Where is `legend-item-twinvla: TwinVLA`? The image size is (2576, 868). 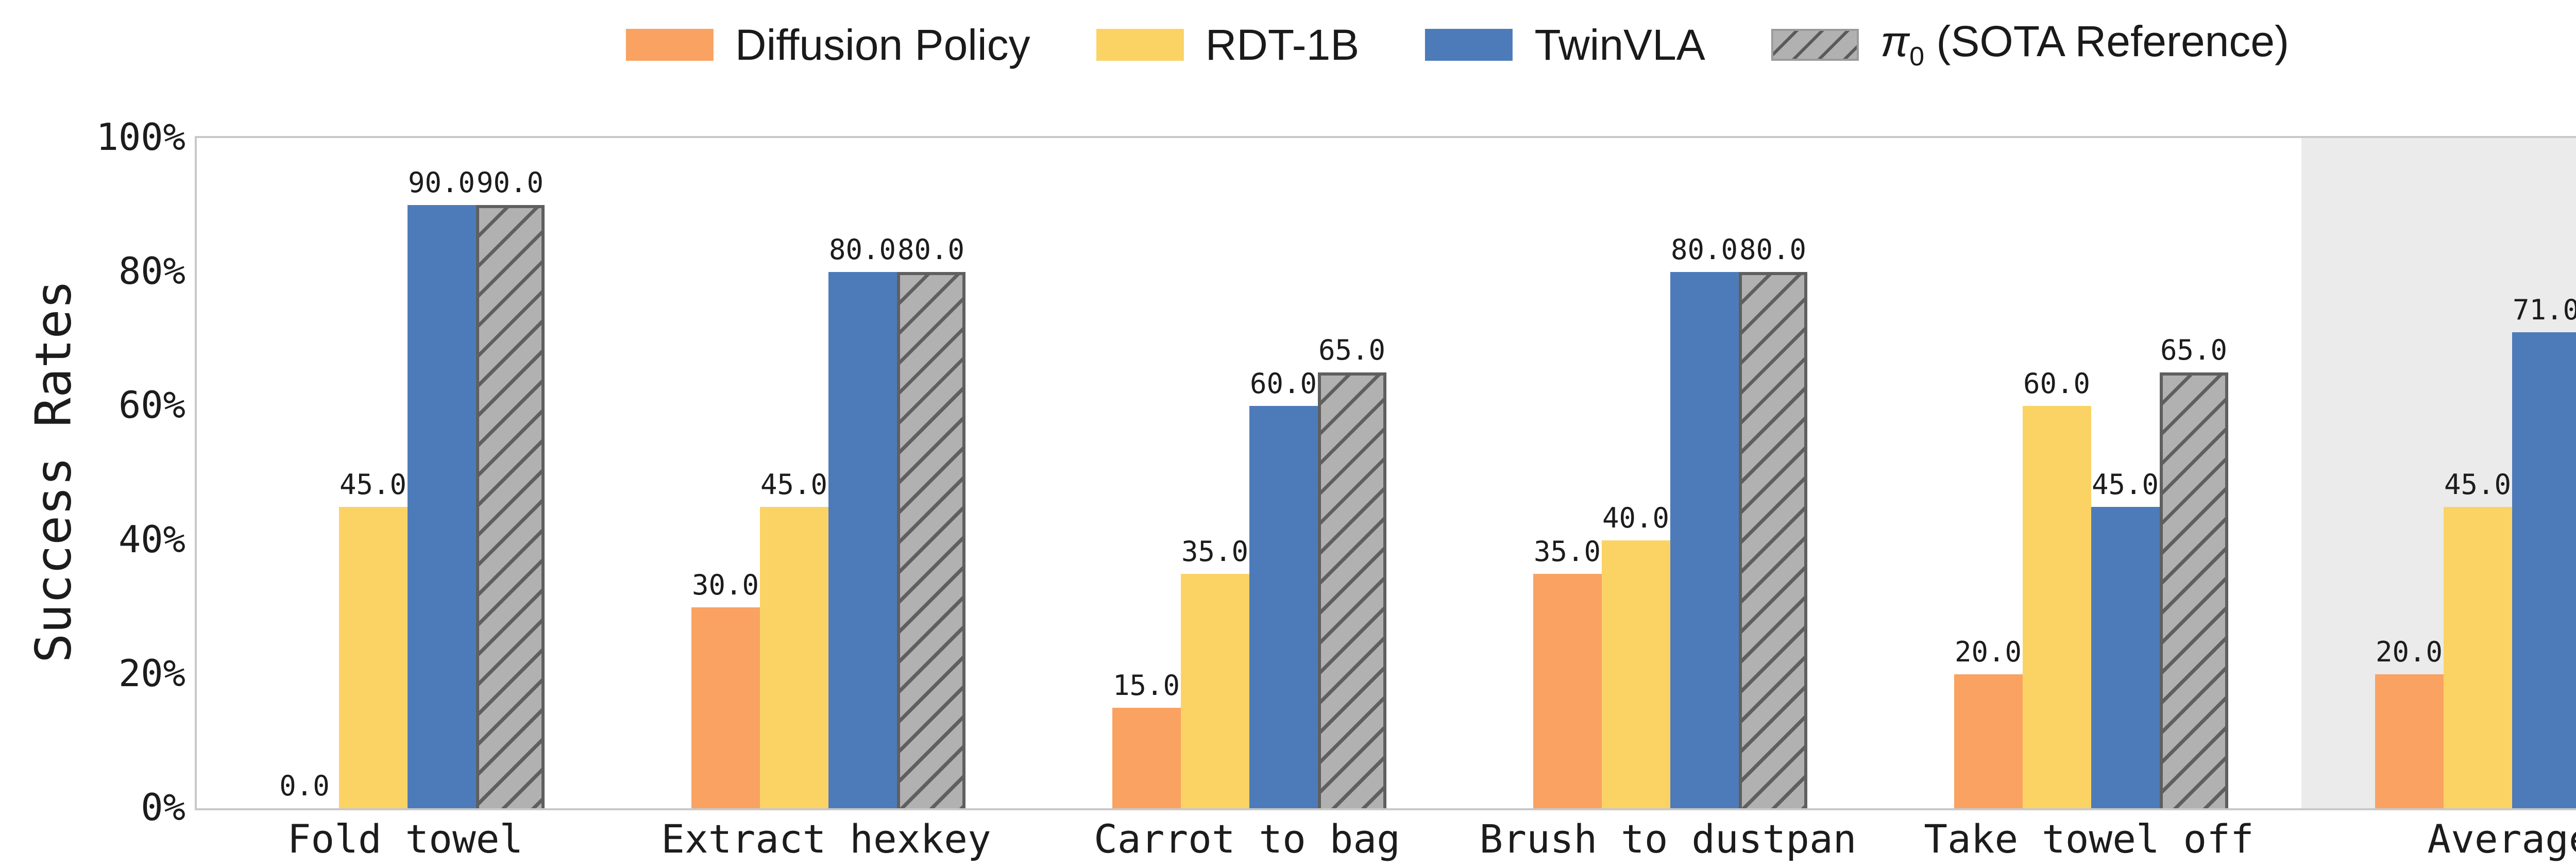
legend-item-twinvla: TwinVLA is located at coordinates (1565, 44).